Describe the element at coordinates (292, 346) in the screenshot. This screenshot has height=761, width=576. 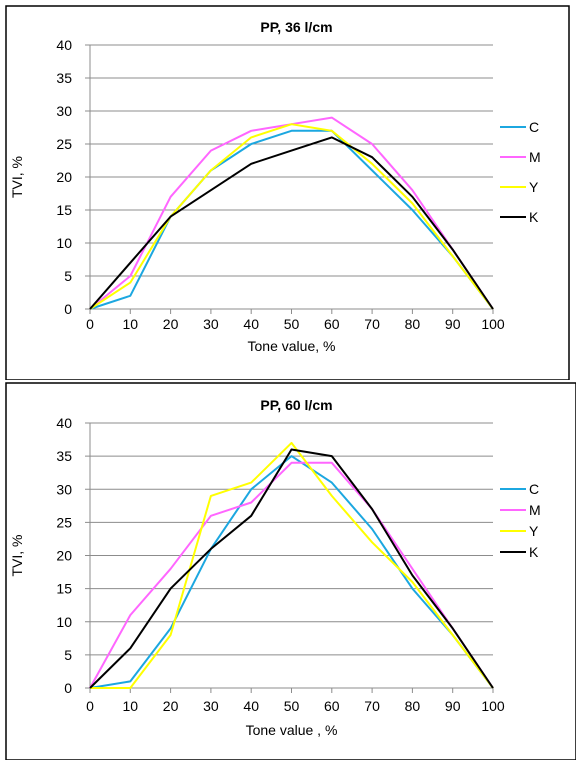
I see `x-axis-label: Tone value, %` at that location.